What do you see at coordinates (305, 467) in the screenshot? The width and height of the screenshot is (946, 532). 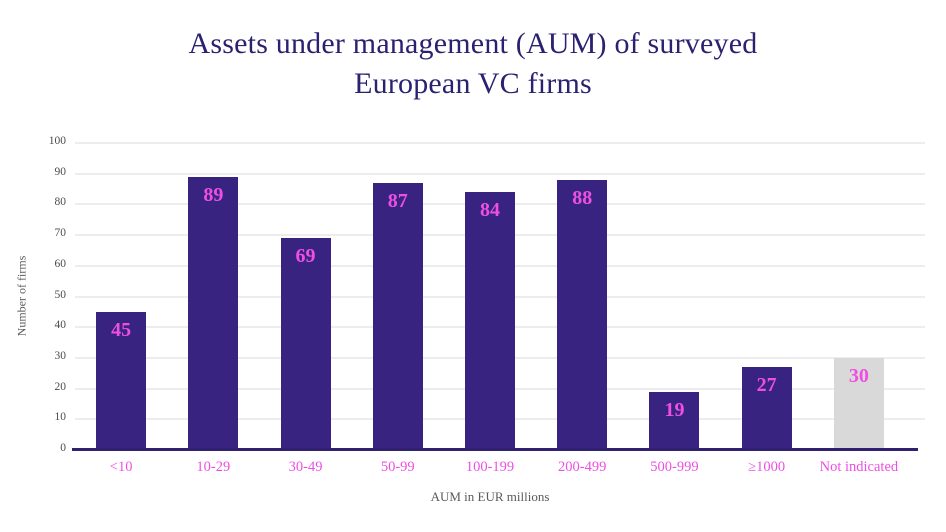 I see `x-tick-label: 30-49` at bounding box center [305, 467].